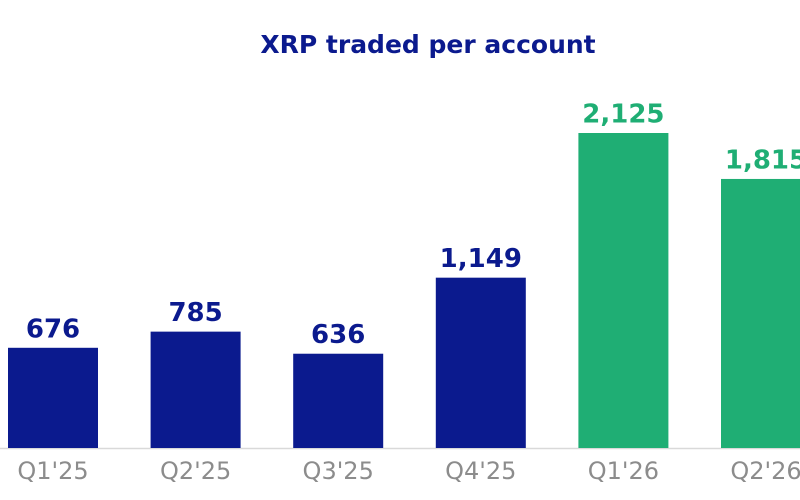  Describe the element at coordinates (195, 313) in the screenshot. I see `value-label: 785` at that location.